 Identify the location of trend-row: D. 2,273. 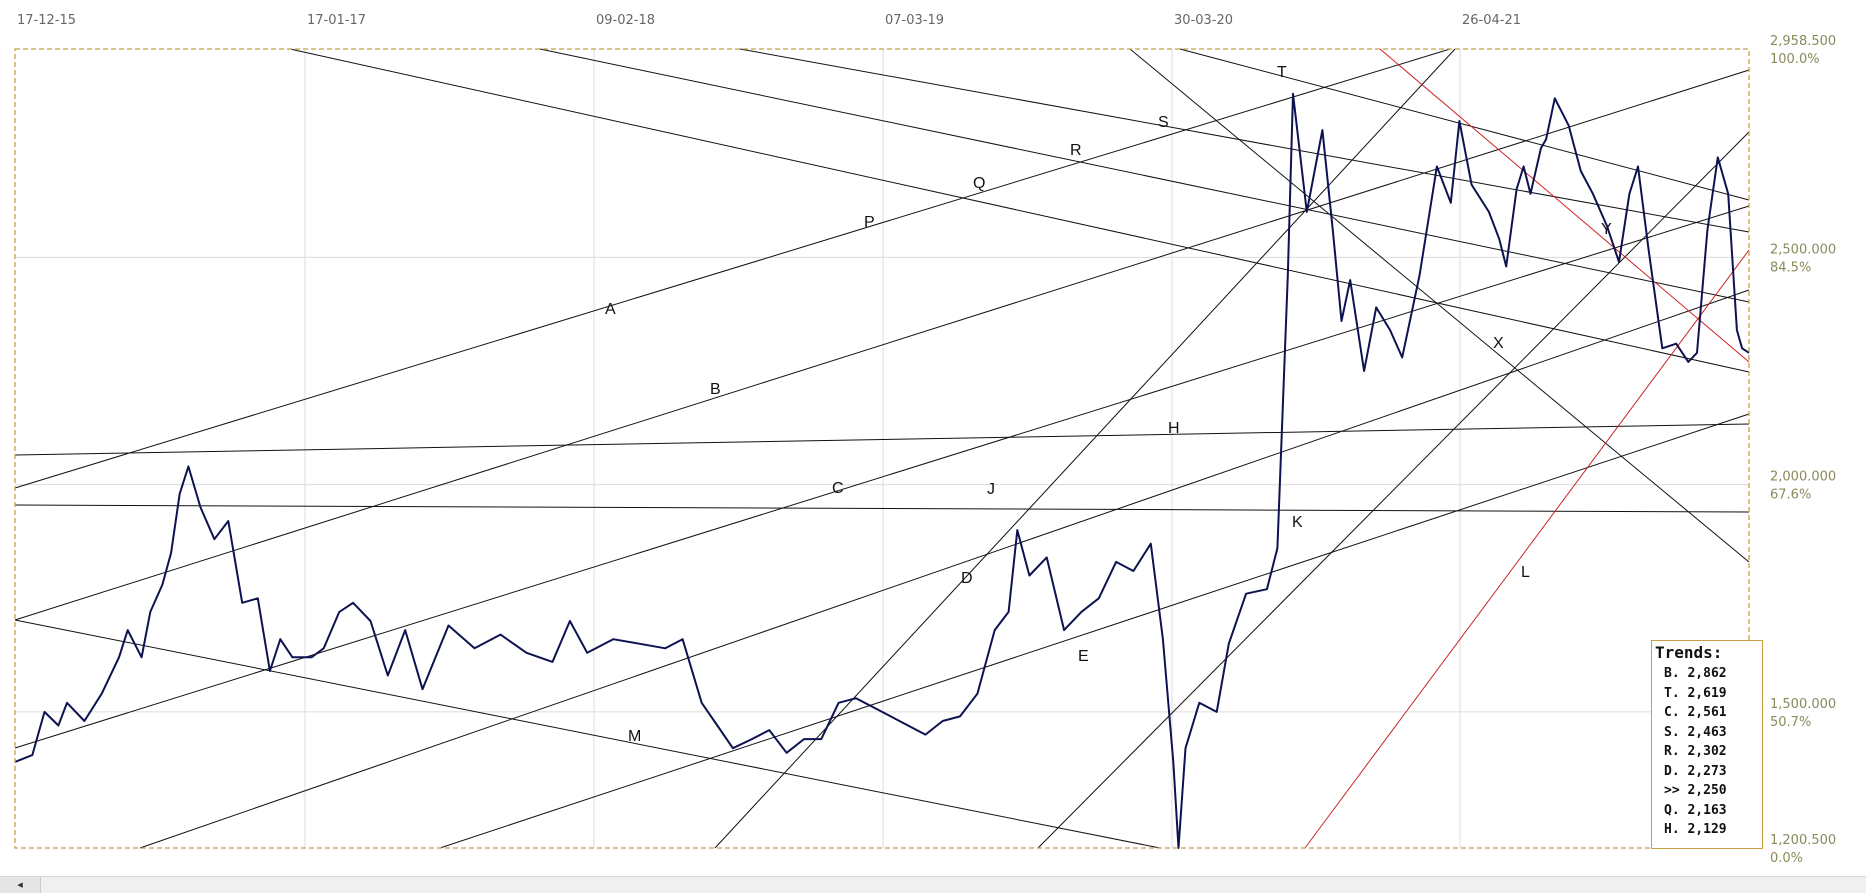
(1695, 771).